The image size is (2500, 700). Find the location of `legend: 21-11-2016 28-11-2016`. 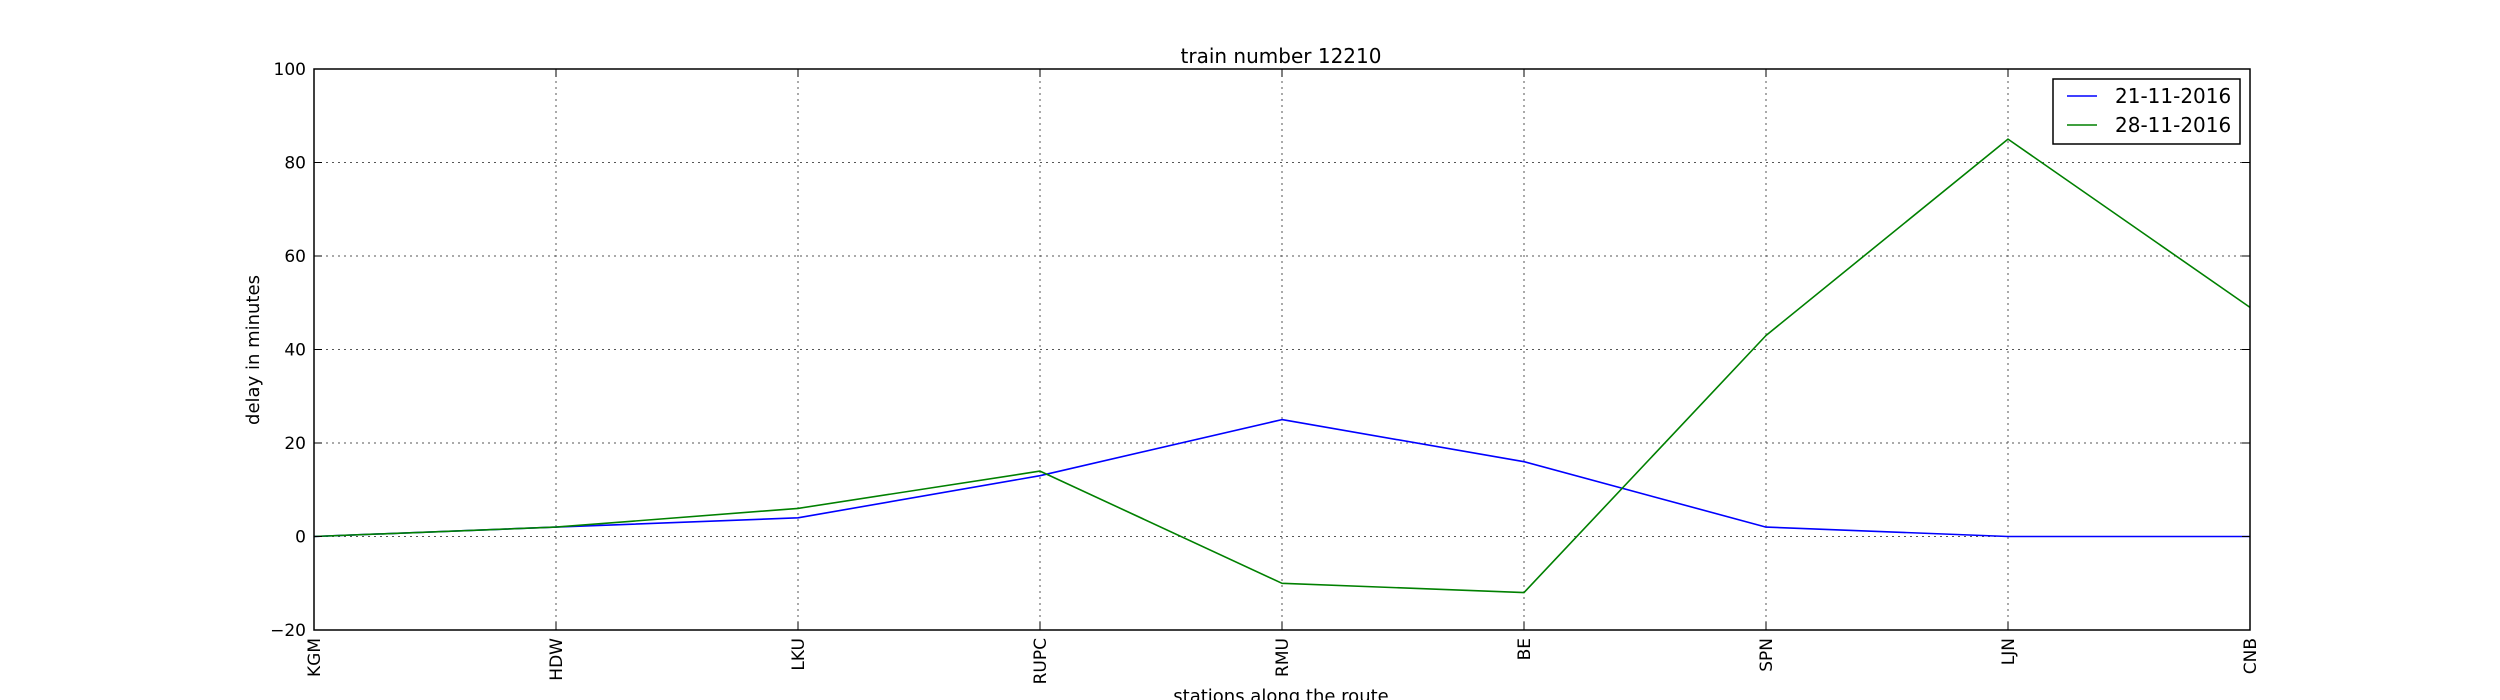

legend: 21-11-2016 28-11-2016 is located at coordinates (2146, 111).